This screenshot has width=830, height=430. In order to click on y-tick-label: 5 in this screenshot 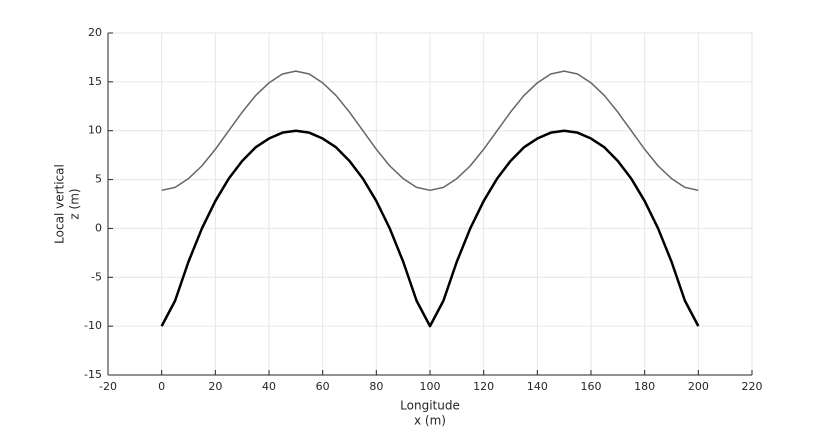, I will do `click(98, 179)`.